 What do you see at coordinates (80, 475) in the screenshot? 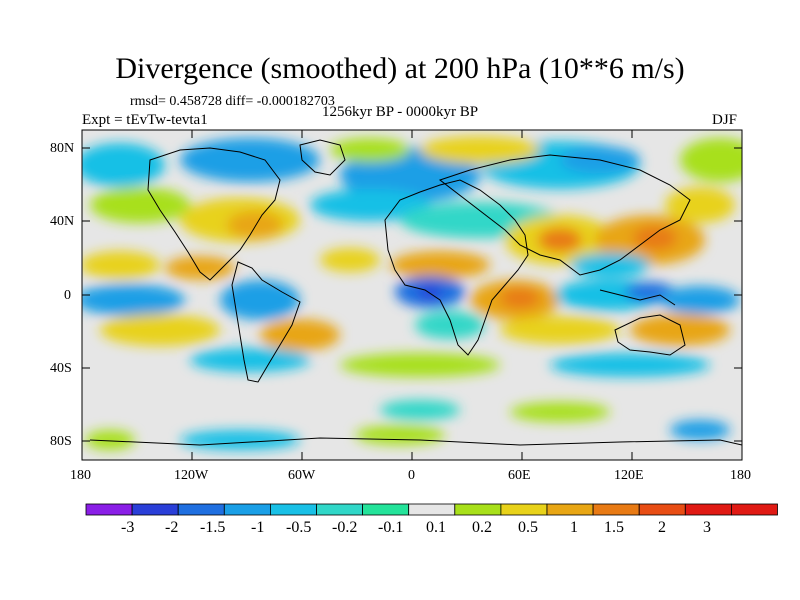
I see `lon-label-180w: 180` at bounding box center [80, 475].